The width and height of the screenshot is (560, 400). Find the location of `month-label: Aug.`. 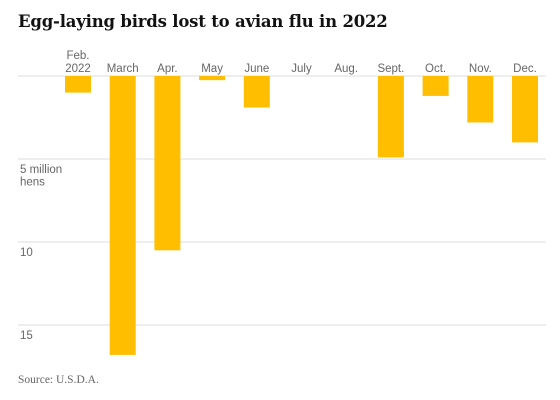

month-label: Aug. is located at coordinates (346, 69).